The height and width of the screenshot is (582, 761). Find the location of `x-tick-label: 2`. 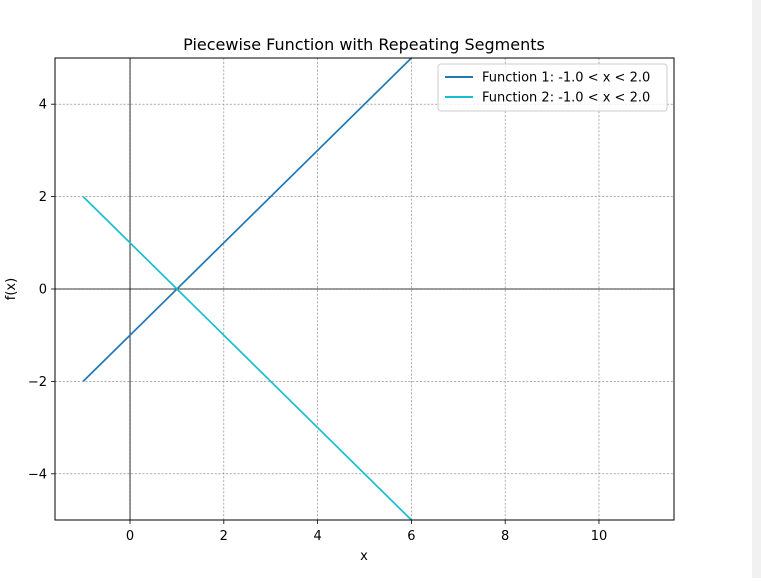

x-tick-label: 2 is located at coordinates (224, 536).